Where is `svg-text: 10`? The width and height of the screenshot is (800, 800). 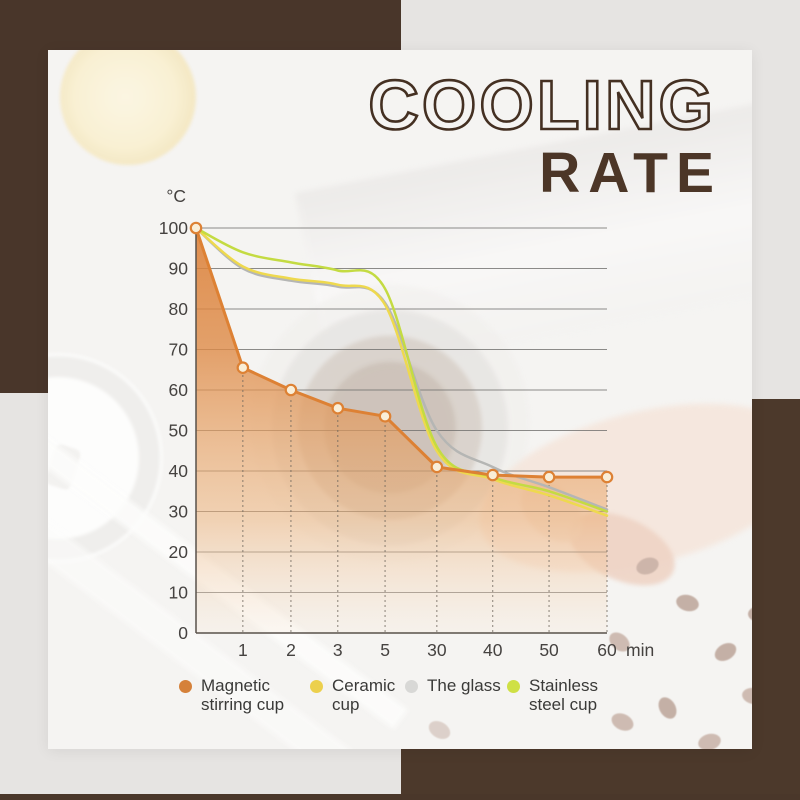 svg-text: 10 is located at coordinates (179, 593).